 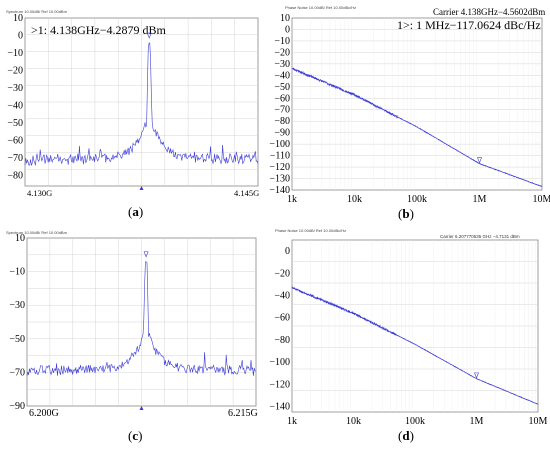 What do you see at coordinates (243, 413) in the screenshot?
I see `panel-c-x-tick-end: 6.215G` at bounding box center [243, 413].